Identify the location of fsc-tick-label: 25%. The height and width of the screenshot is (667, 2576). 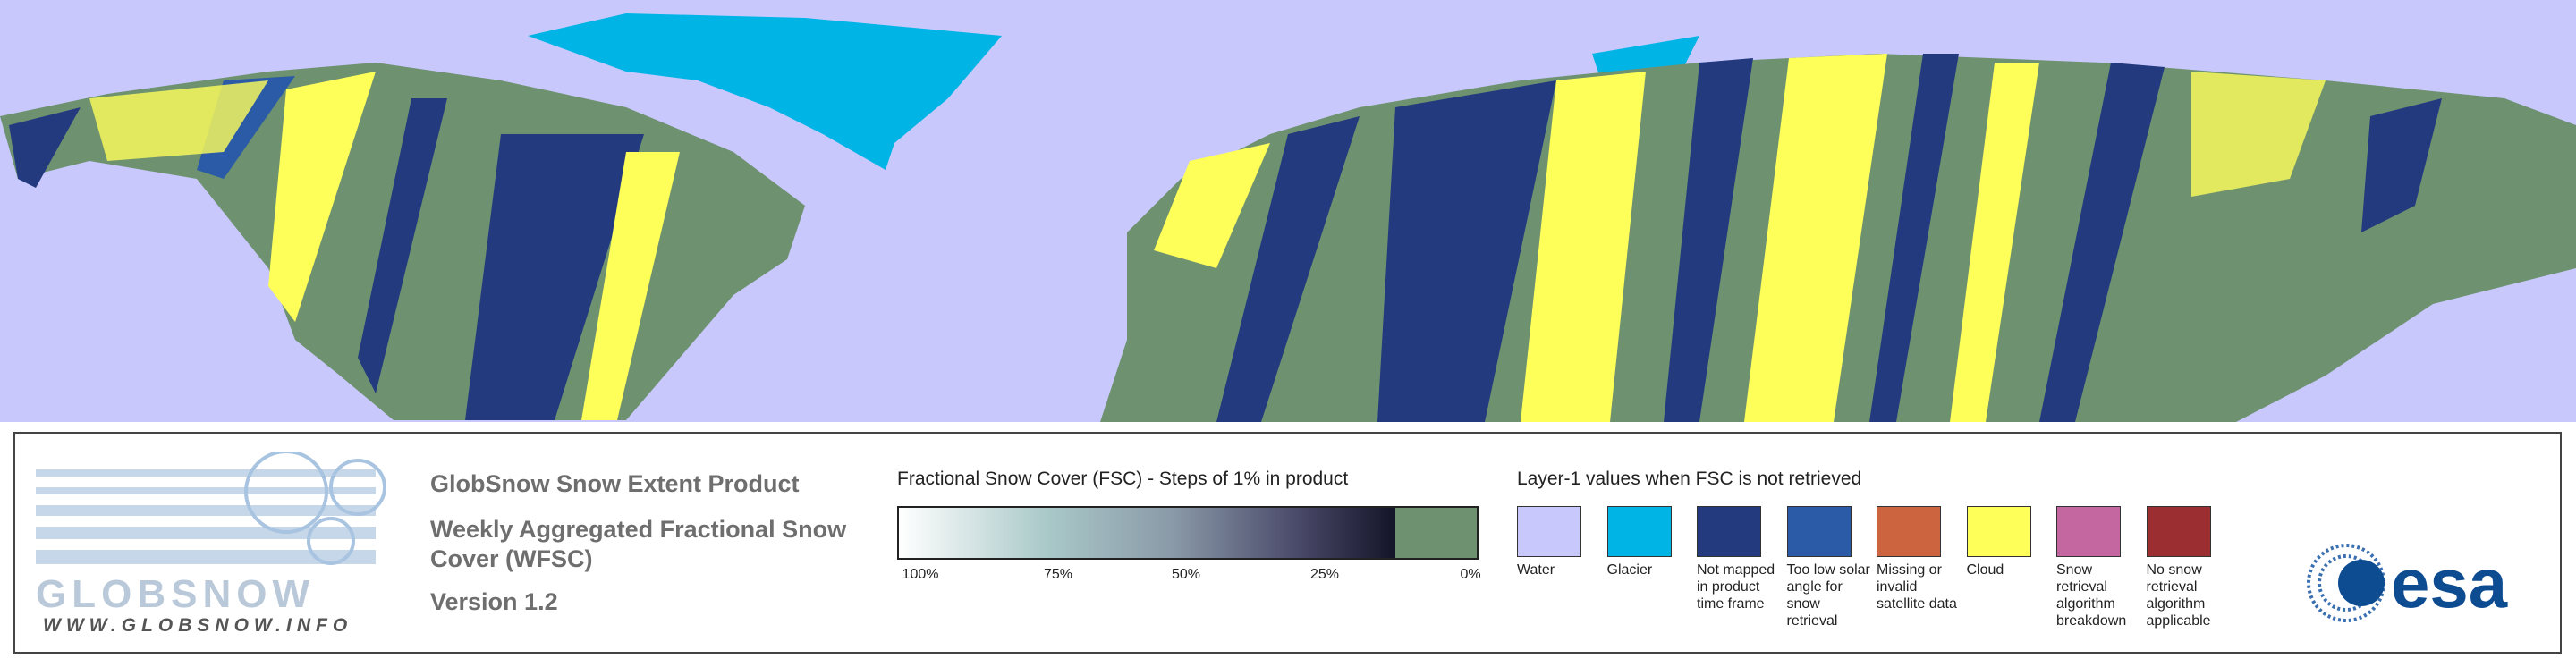
(1324, 574).